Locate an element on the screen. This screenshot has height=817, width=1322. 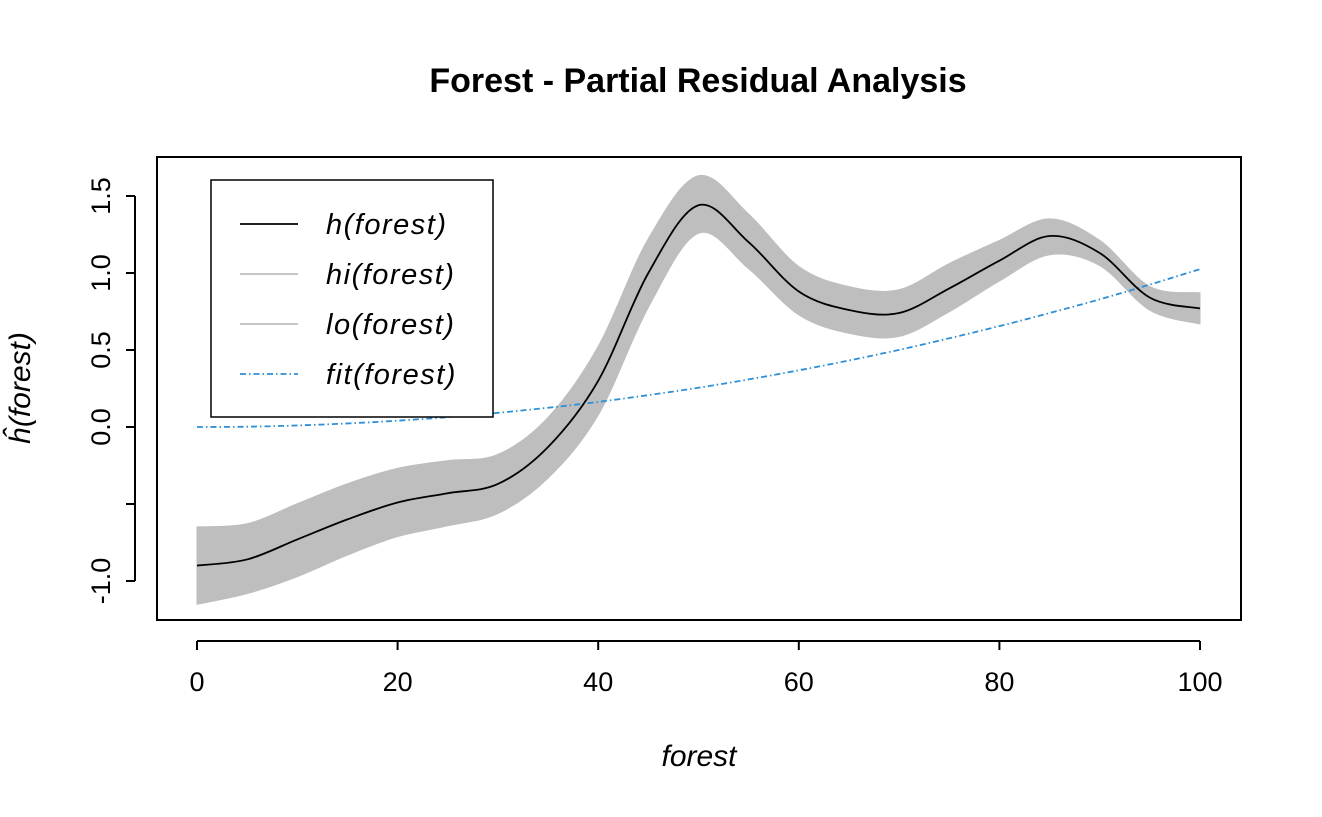
legend-box is located at coordinates (352, 298).